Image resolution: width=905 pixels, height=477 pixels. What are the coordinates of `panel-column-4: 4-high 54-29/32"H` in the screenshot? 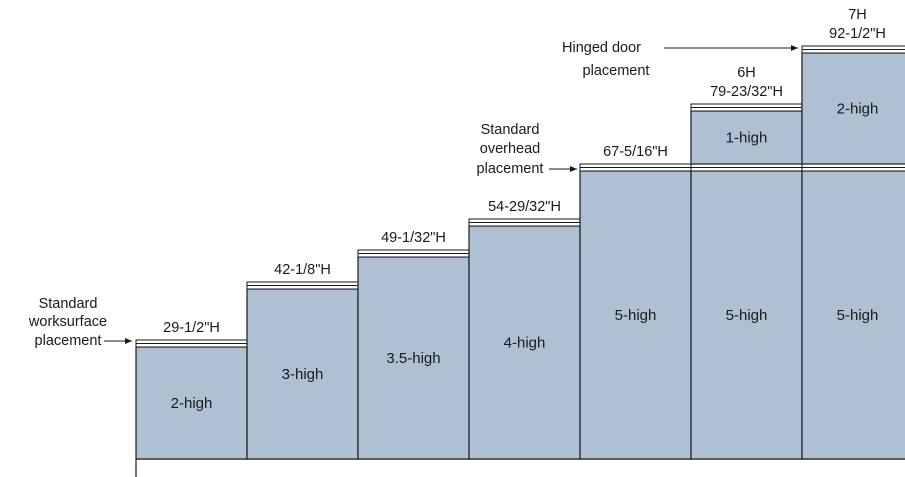 It's located at (524, 329).